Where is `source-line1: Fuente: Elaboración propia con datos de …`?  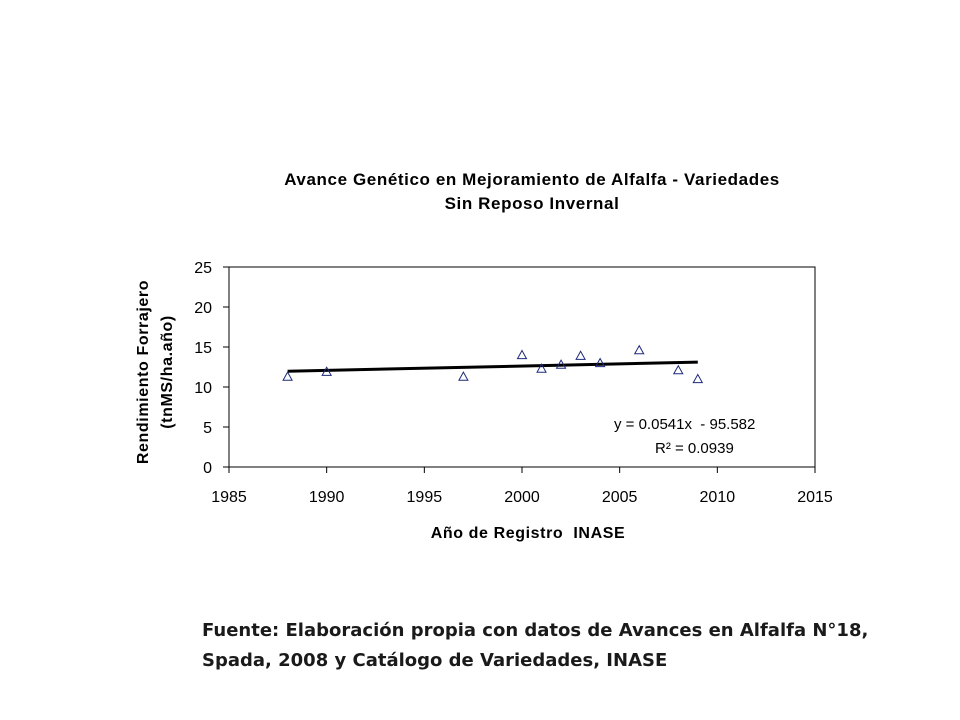
source-line1: Fuente: Elaboración propia con datos de … is located at coordinates (535, 630).